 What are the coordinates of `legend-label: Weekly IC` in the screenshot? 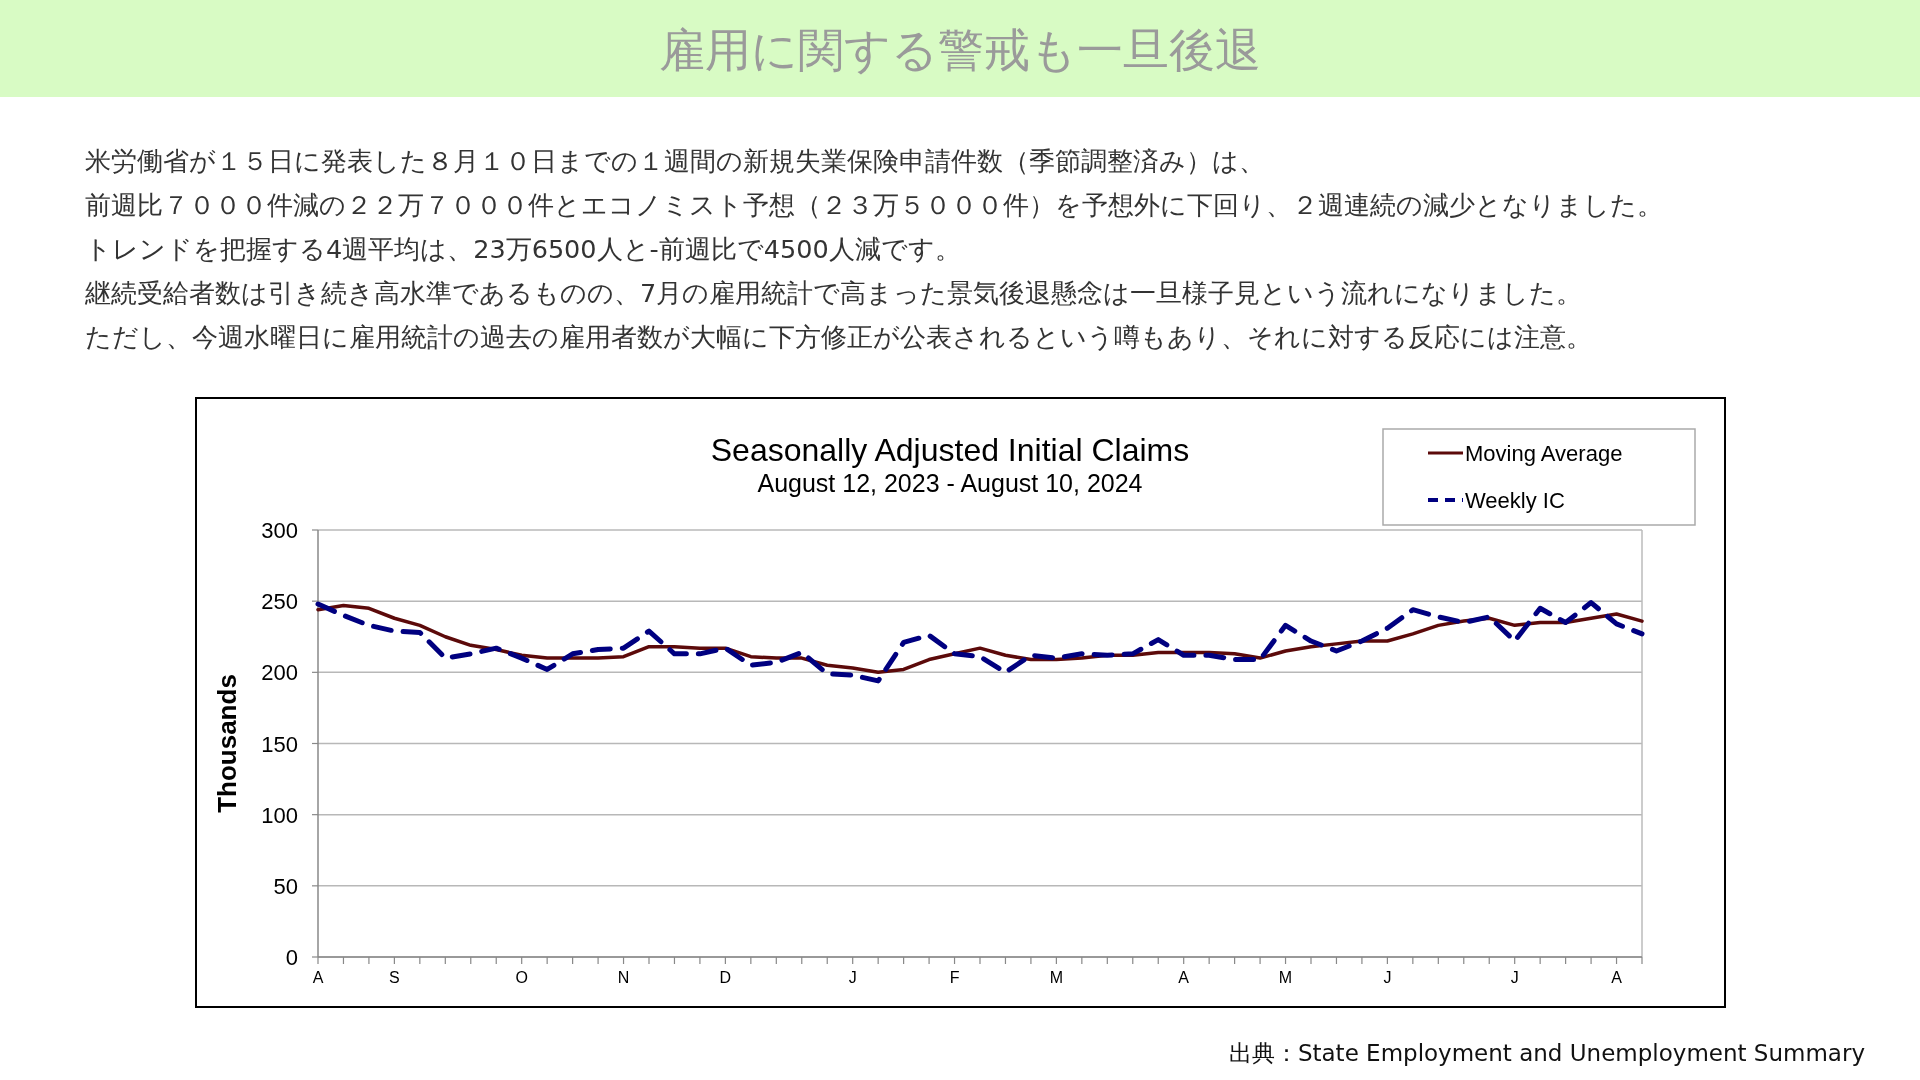 It's located at (1515, 500).